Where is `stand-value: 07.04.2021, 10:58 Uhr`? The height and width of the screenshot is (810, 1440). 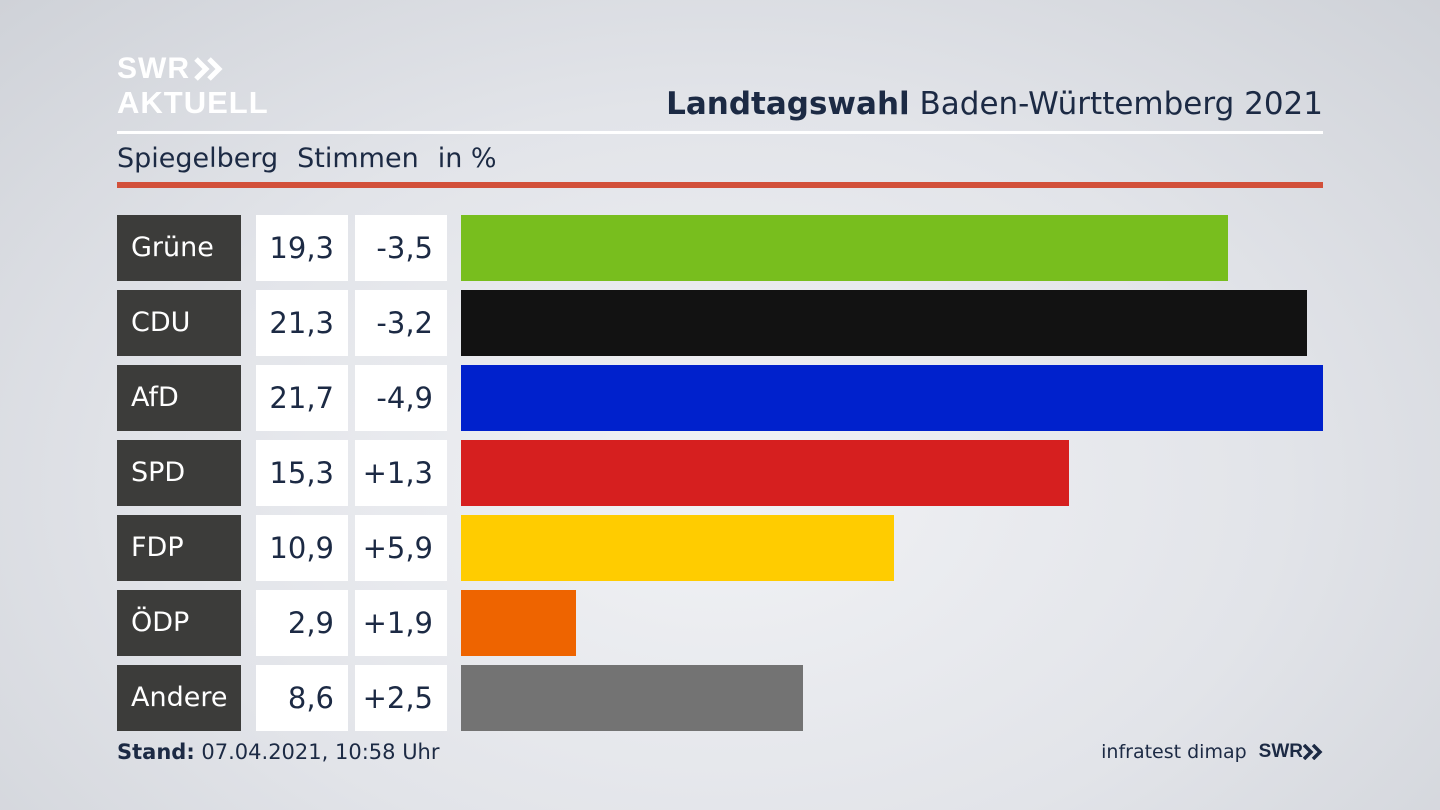 stand-value: 07.04.2021, 10:58 Uhr is located at coordinates (320, 752).